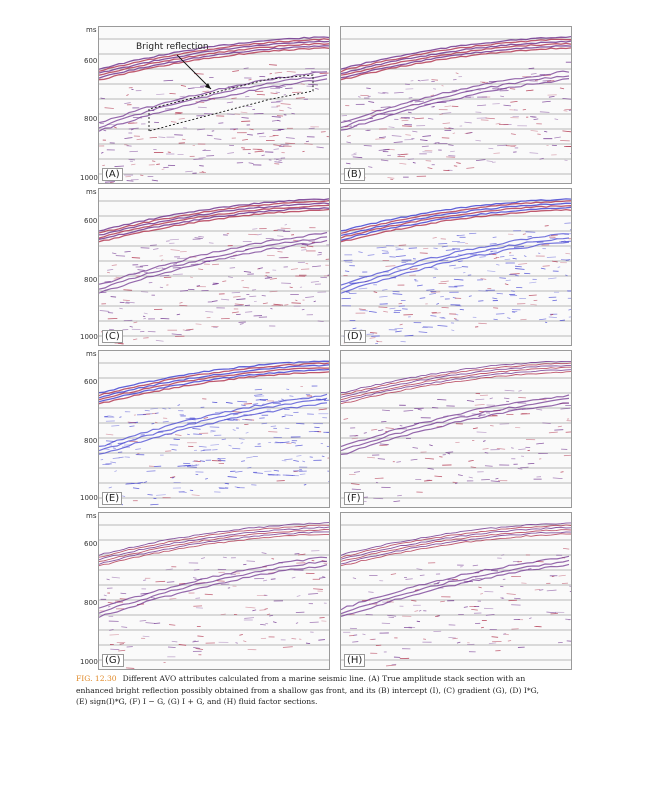 This screenshot has height=800, width=648. Describe the element at coordinates (355, 660) in the screenshot. I see `panel-letter-h: (H)` at that location.